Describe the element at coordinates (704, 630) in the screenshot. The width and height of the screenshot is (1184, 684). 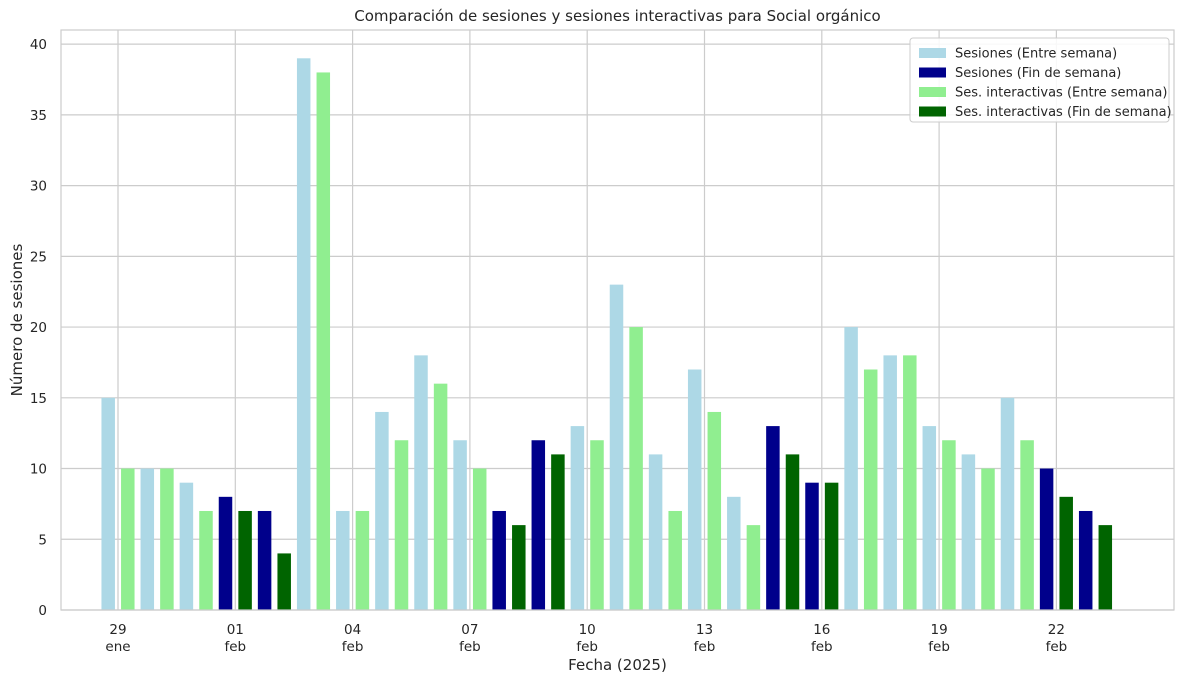
I see `x-tick-label-day: 13` at that location.